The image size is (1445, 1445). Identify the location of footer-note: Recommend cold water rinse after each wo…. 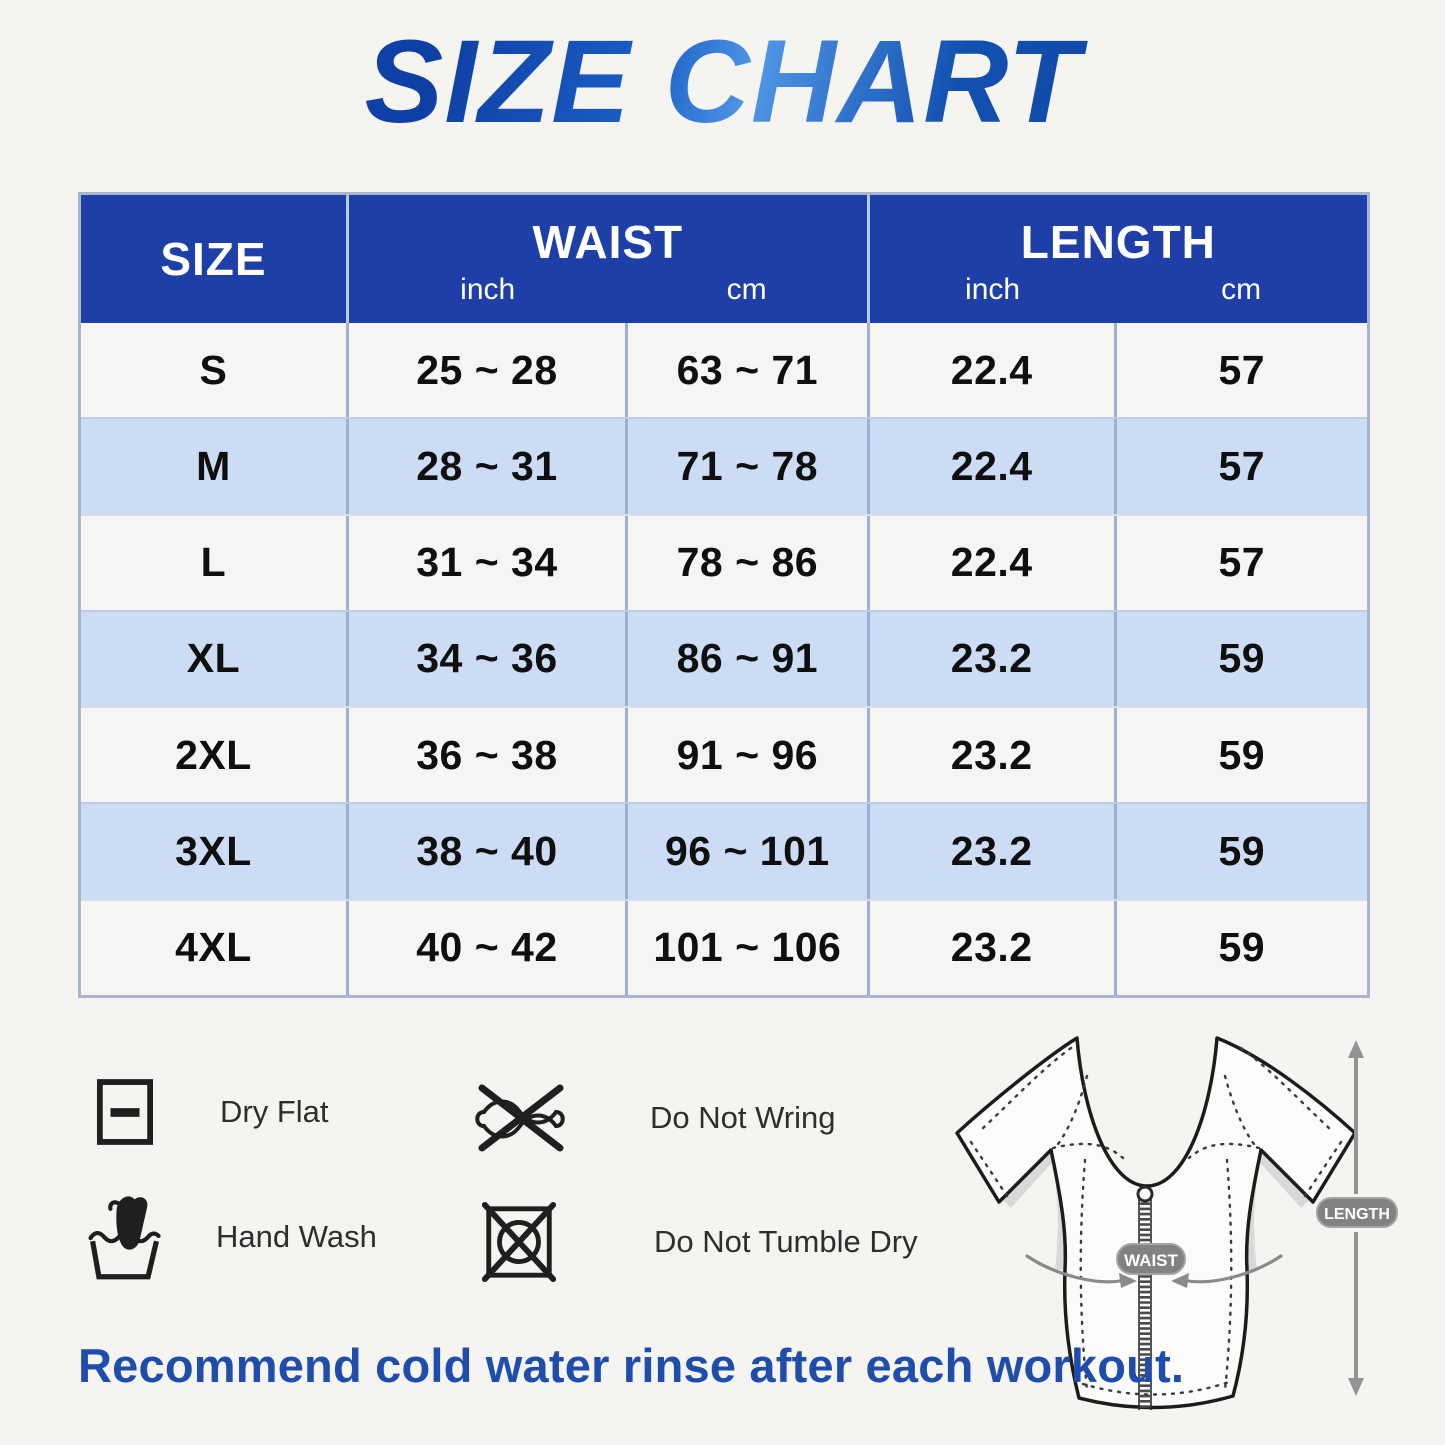
(631, 1365).